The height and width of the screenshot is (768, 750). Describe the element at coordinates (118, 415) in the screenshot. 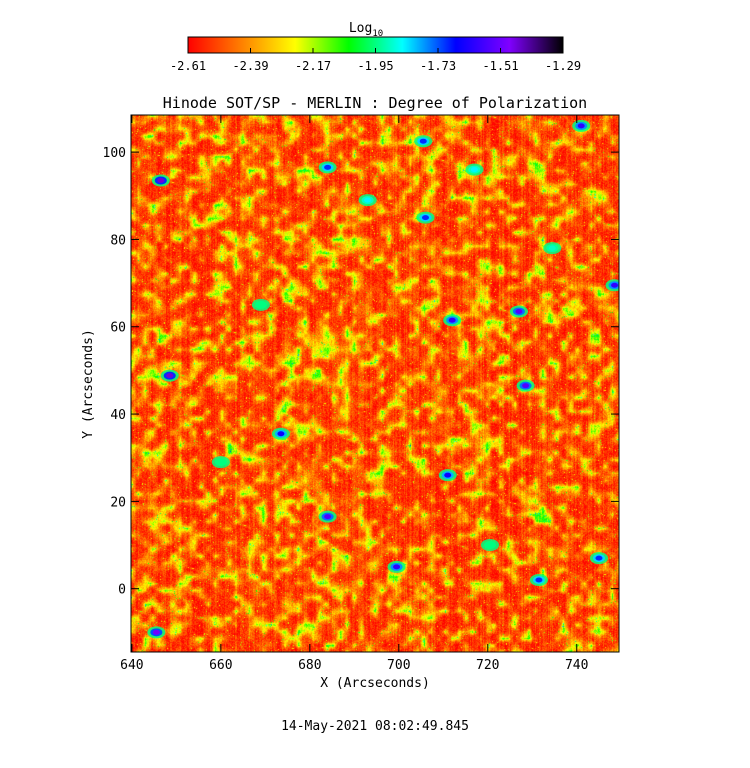

I see `y-tick-label: 40` at that location.